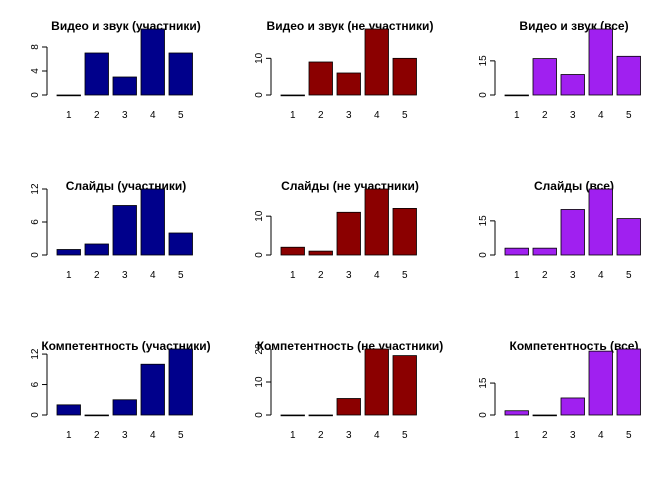 The height and width of the screenshot is (480, 672). Describe the element at coordinates (559, 390) in the screenshot. I see `bar-chart-9: Компетентность (все) 1 2 3 4 5 0 15` at that location.